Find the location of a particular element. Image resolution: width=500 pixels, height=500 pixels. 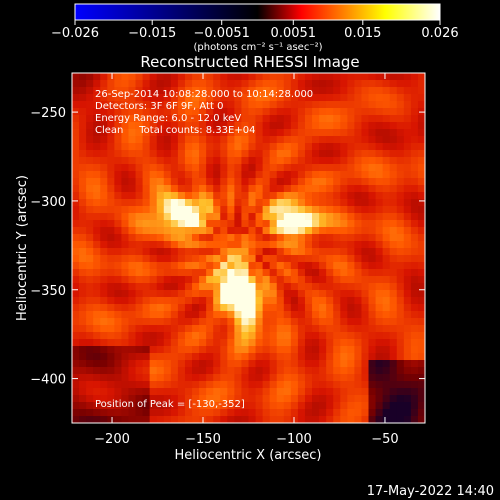

y-axis-label: Heliocentric Y (arcsec) is located at coordinates (22, 248).